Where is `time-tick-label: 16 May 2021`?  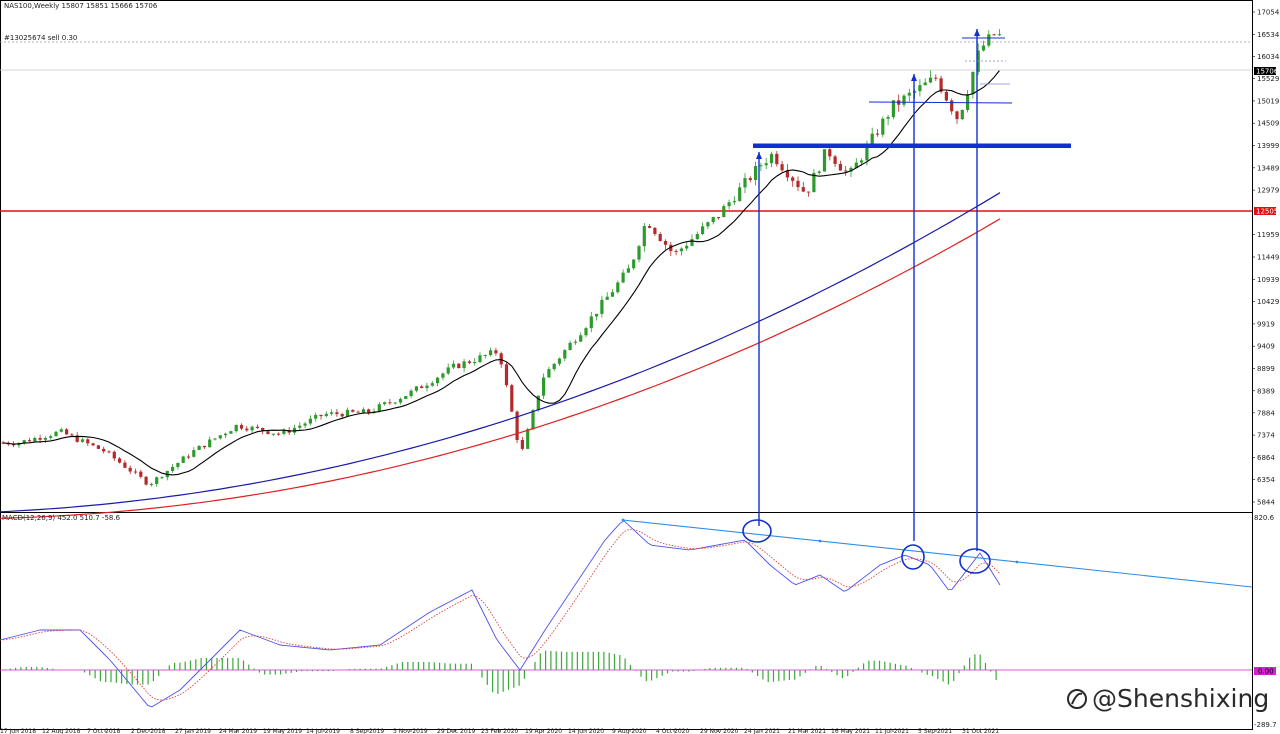
time-tick-label: 16 May 2021 is located at coordinates (850, 731).